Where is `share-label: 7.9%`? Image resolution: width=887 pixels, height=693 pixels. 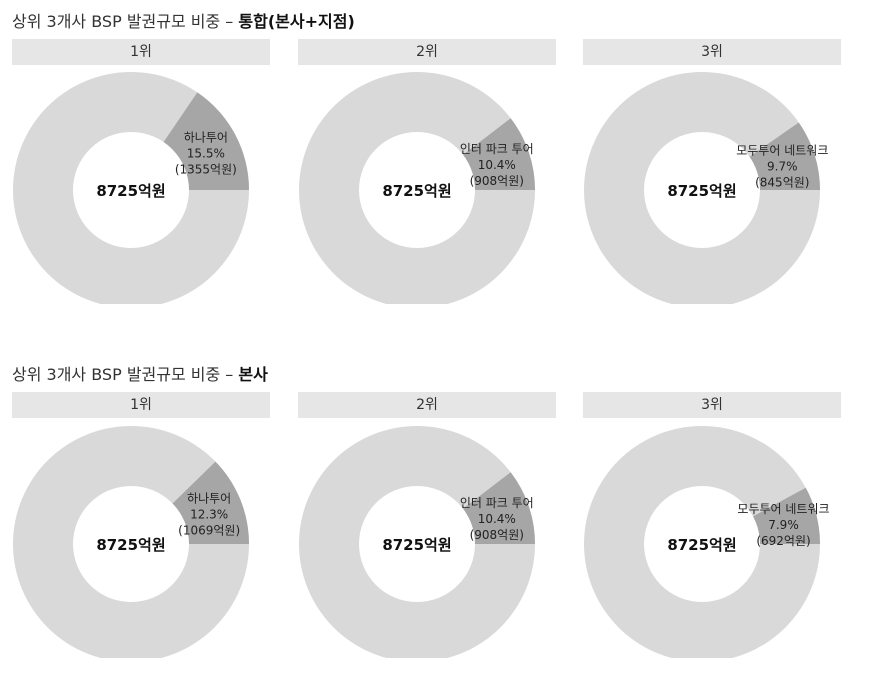 share-label: 7.9% is located at coordinates (783, 525).